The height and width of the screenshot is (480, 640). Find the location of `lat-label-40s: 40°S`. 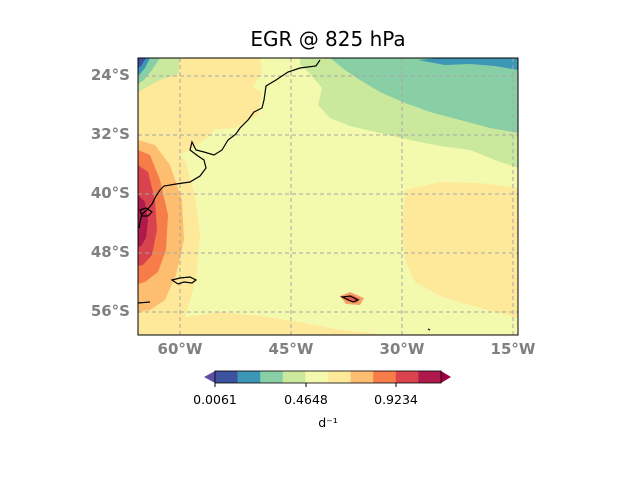

lat-label-40s: 40°S is located at coordinates (110, 193).